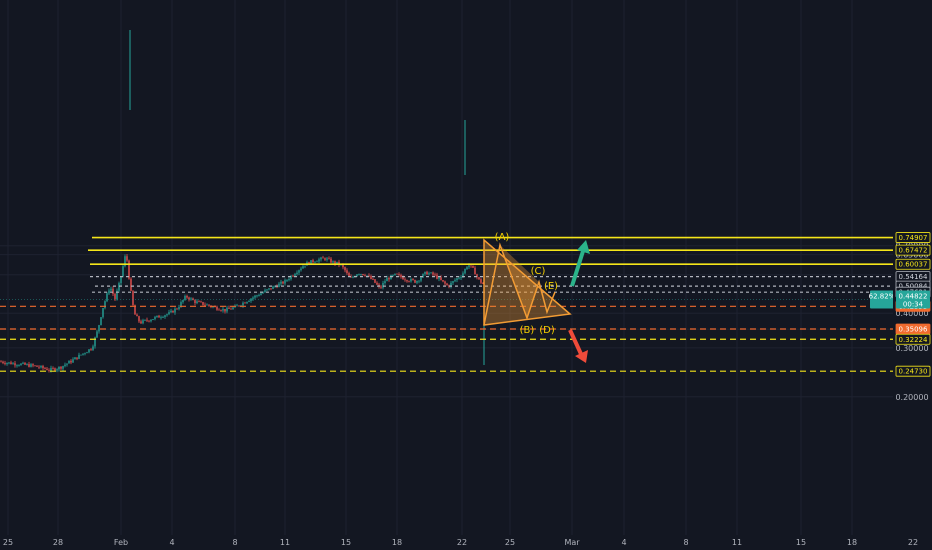 The image size is (932, 550). Describe the element at coordinates (737, 542) in the screenshot. I see `x-tick-label: 11` at that location.